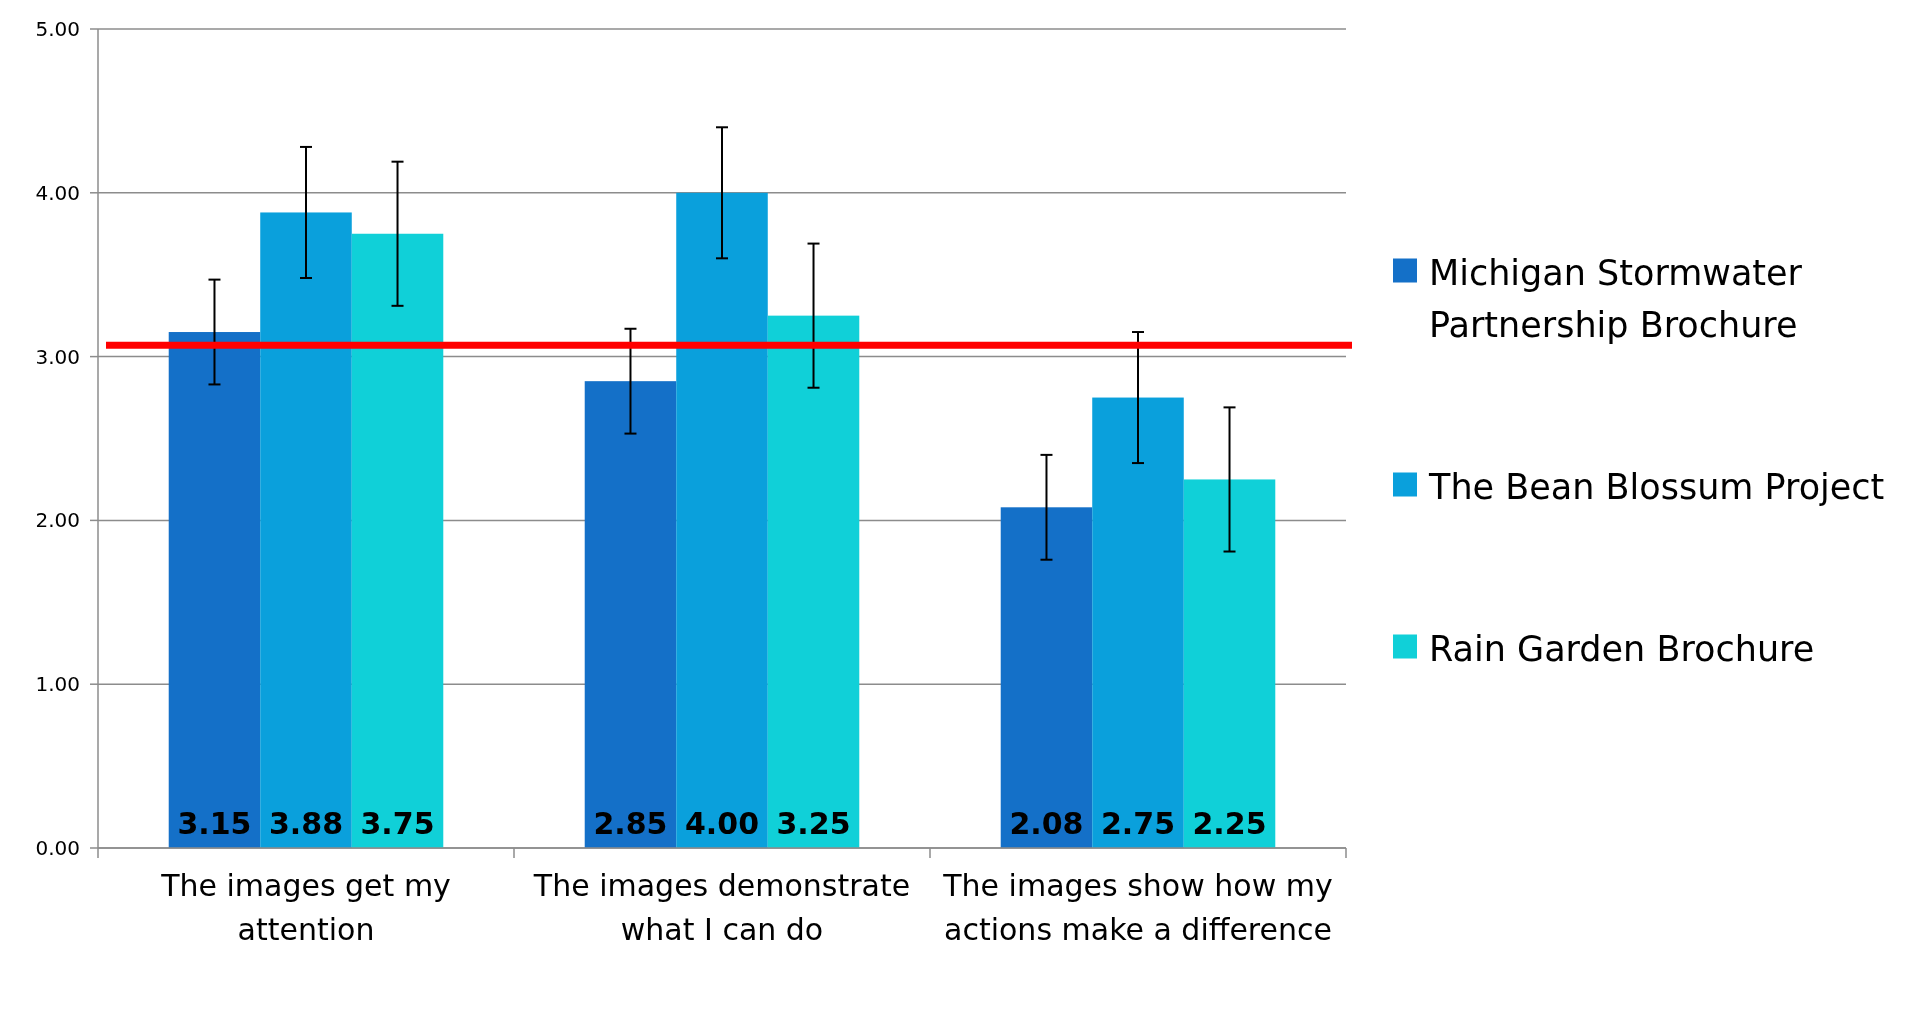 The width and height of the screenshot is (1907, 1029). Describe the element at coordinates (813, 823) in the screenshot. I see `data-label: 3.25` at that location.